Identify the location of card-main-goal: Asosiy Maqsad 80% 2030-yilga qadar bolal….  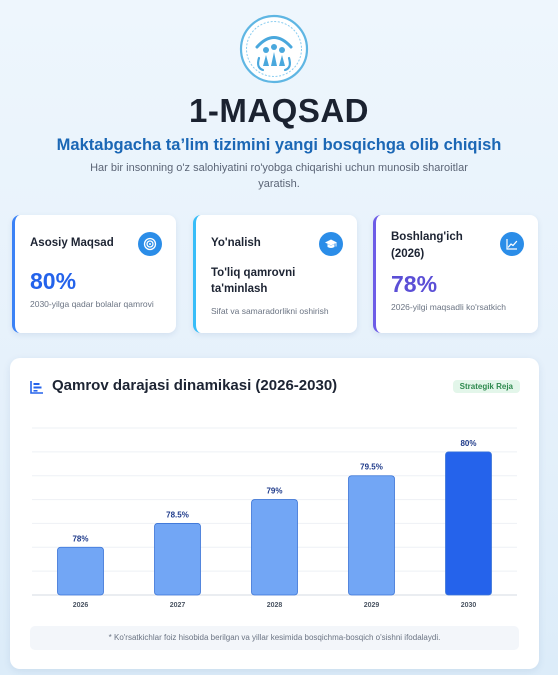
(94, 274).